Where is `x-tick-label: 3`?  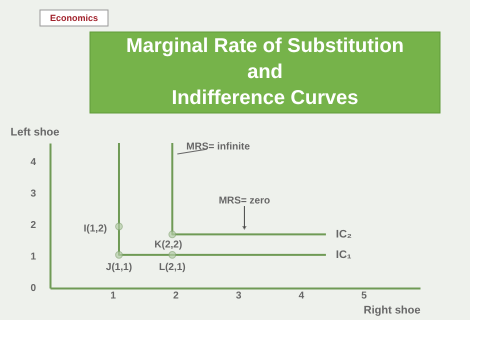
x-tick-label: 3 is located at coordinates (239, 296).